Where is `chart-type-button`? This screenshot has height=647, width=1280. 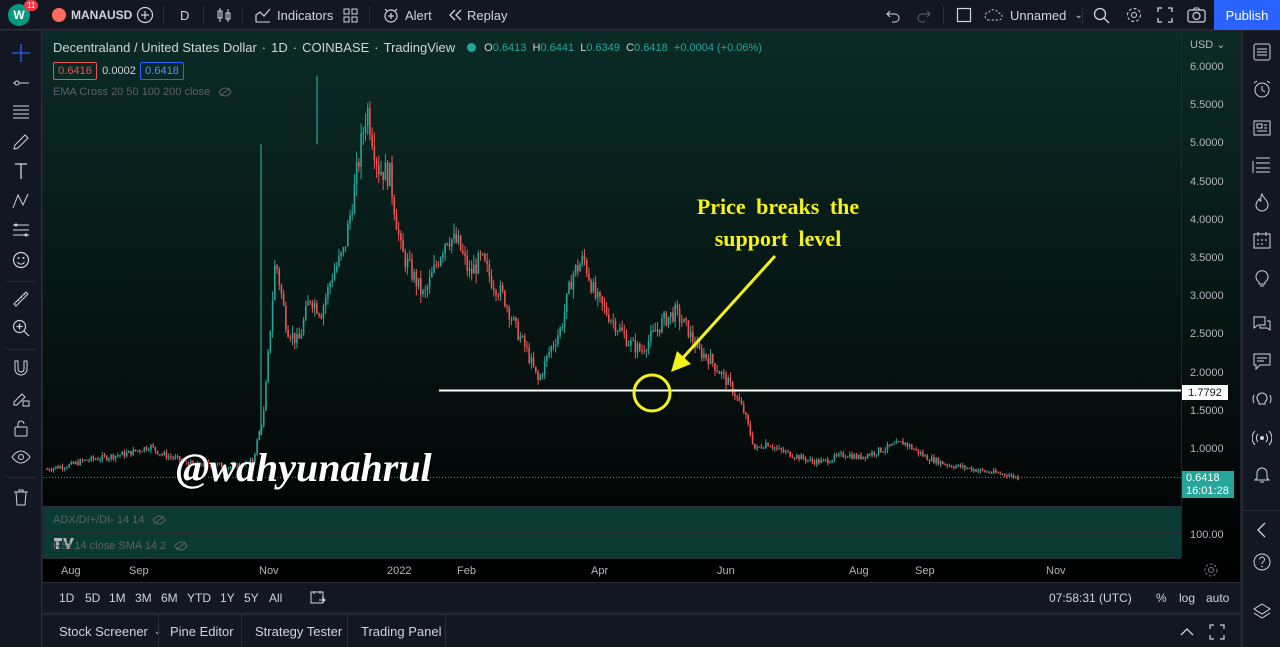
chart-type-button is located at coordinates (224, 15).